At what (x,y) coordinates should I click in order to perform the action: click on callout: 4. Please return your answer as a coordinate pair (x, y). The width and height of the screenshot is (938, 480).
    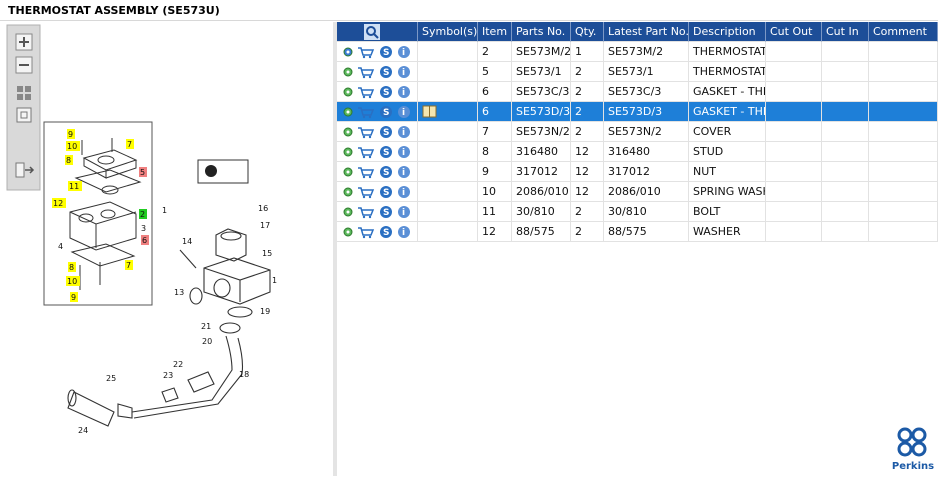
    Looking at the image, I should click on (60, 246).